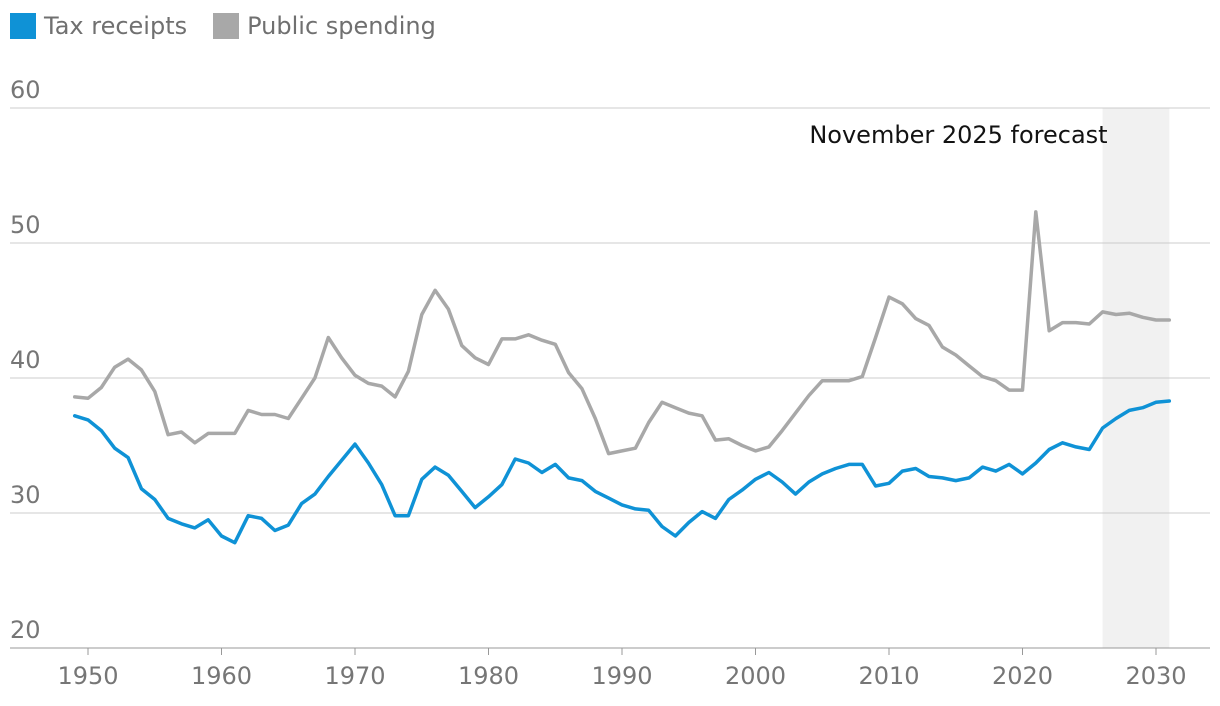  I want to click on forecast-annotation: November 2025 forecast, so click(958, 135).